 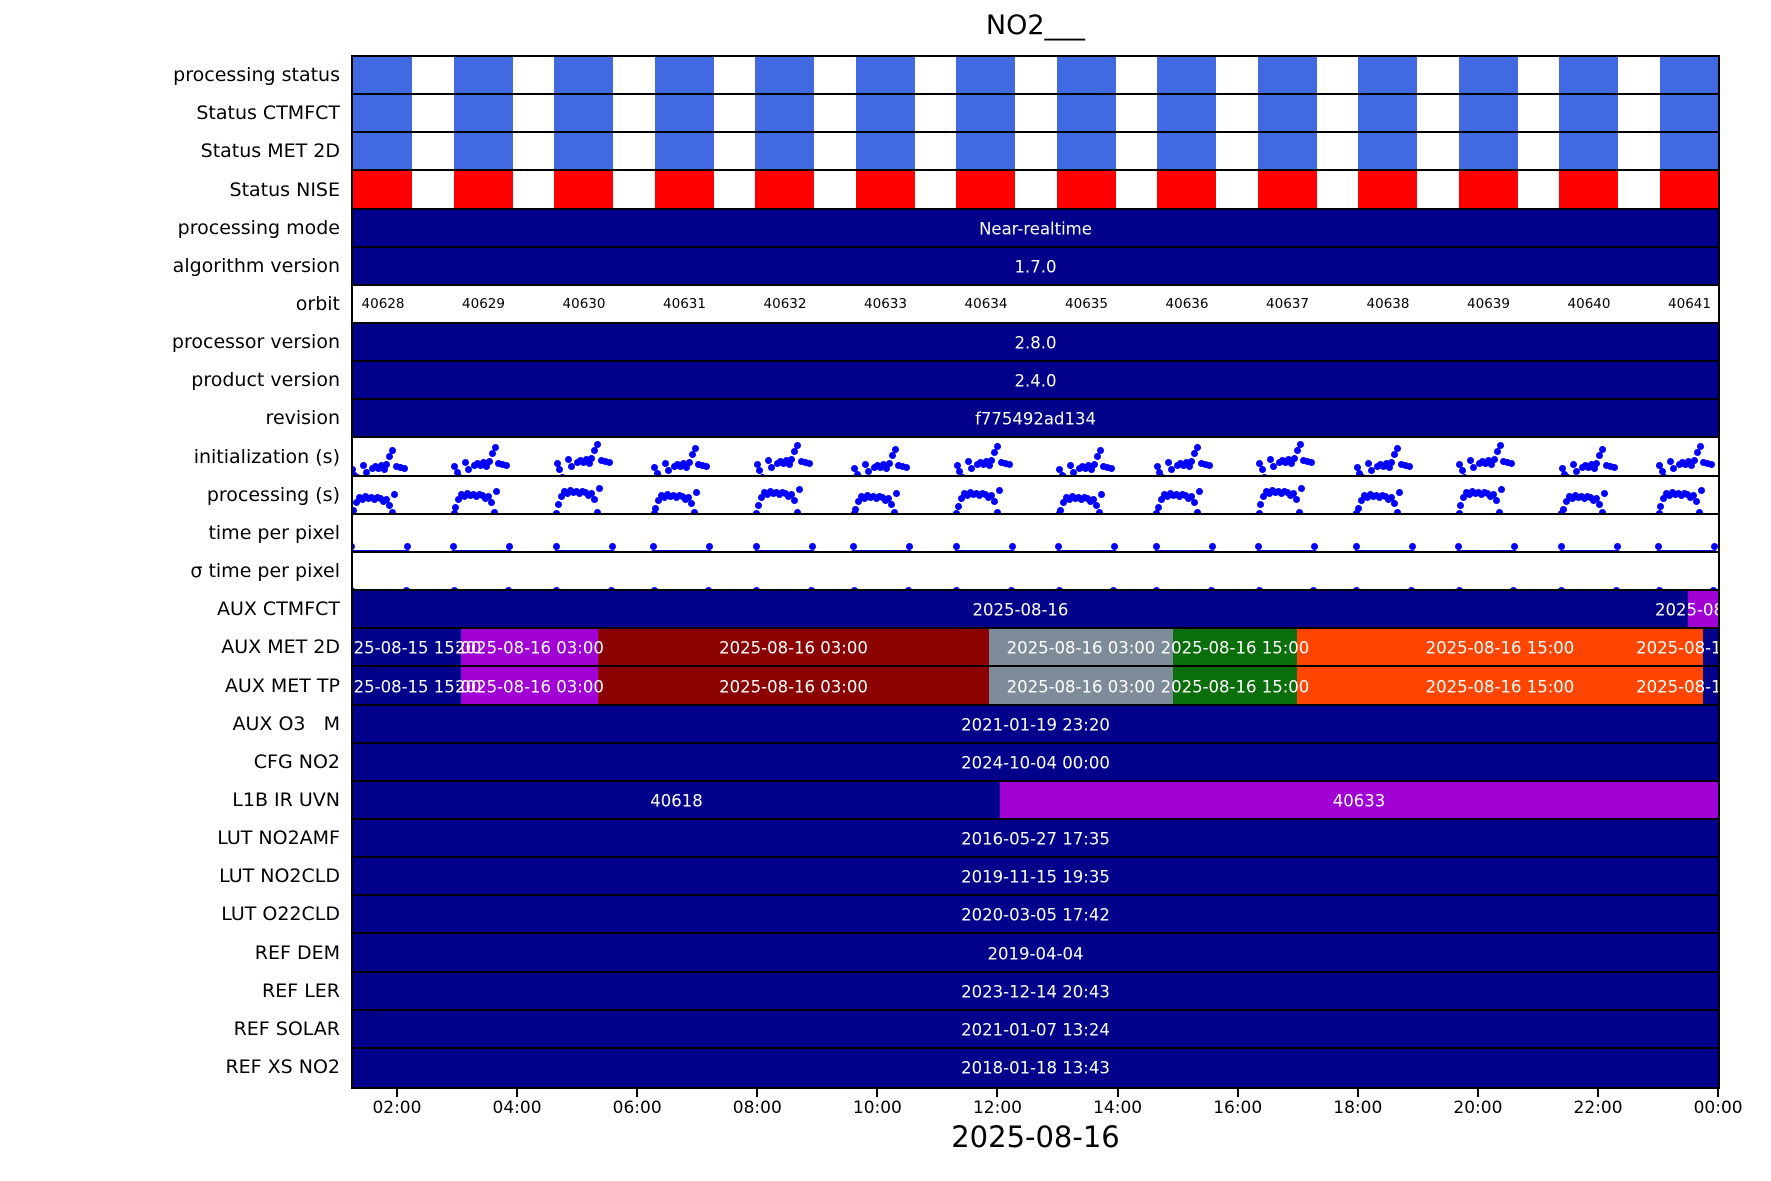 I want to click on row-l1b-ir-uvn: 40618 40633, so click(x=1035, y=801).